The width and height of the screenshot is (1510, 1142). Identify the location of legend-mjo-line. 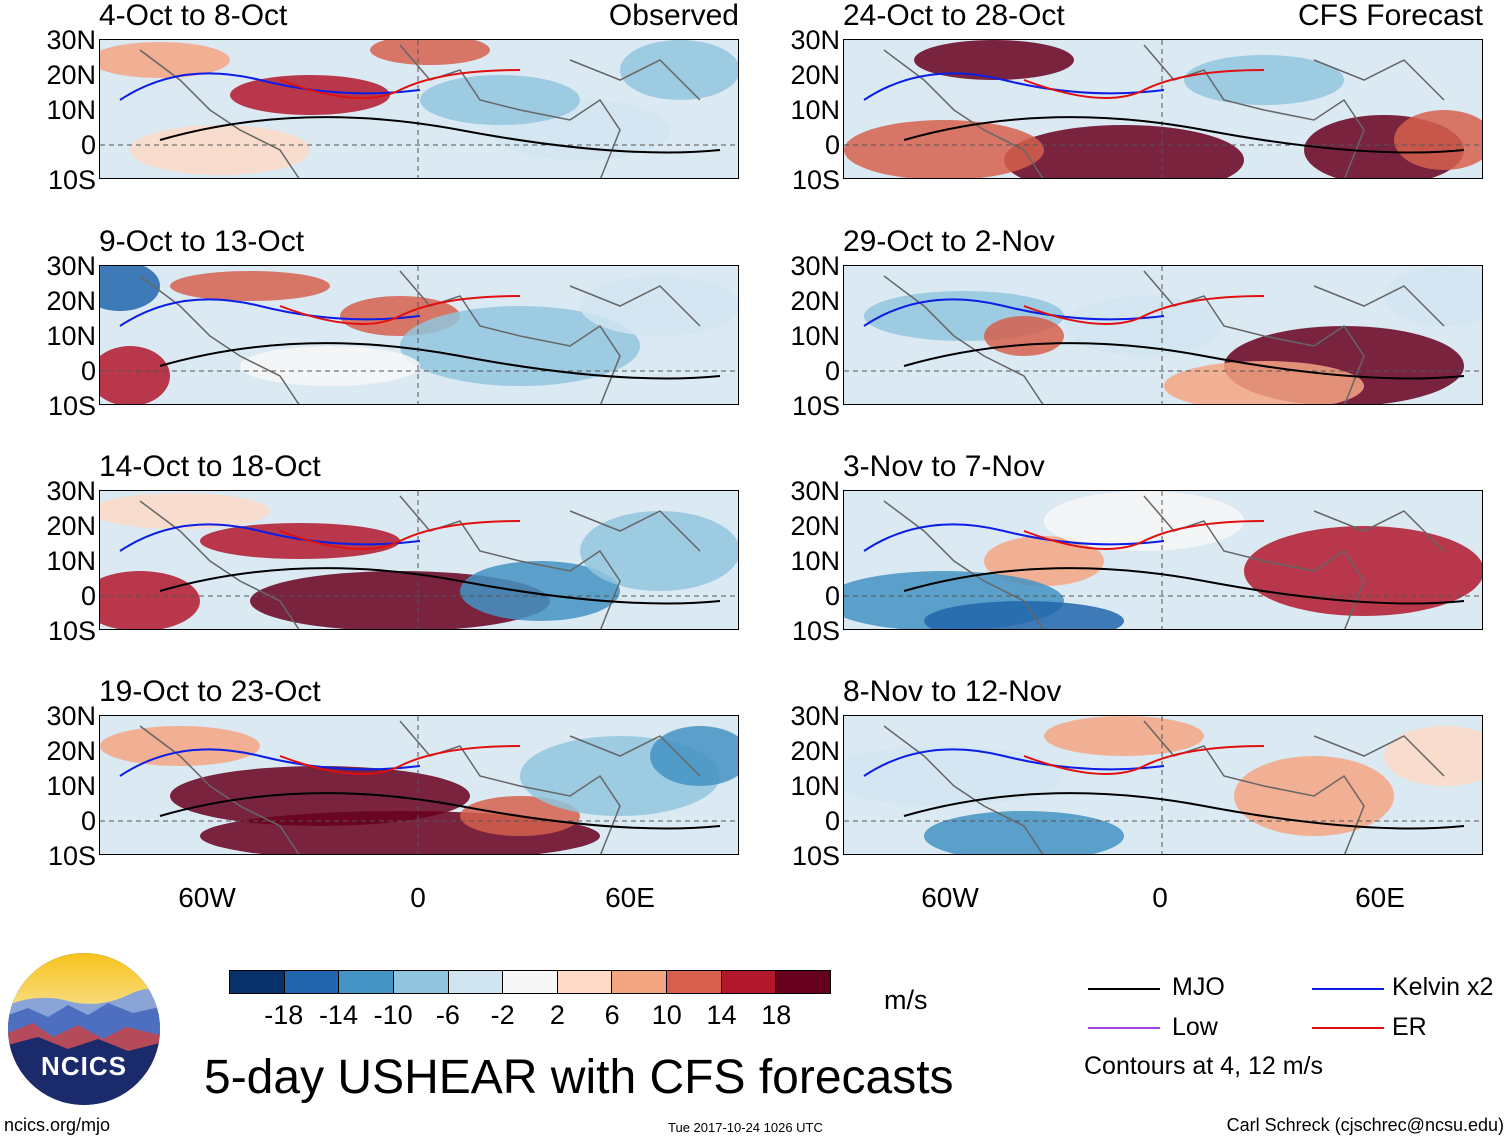
(1124, 989).